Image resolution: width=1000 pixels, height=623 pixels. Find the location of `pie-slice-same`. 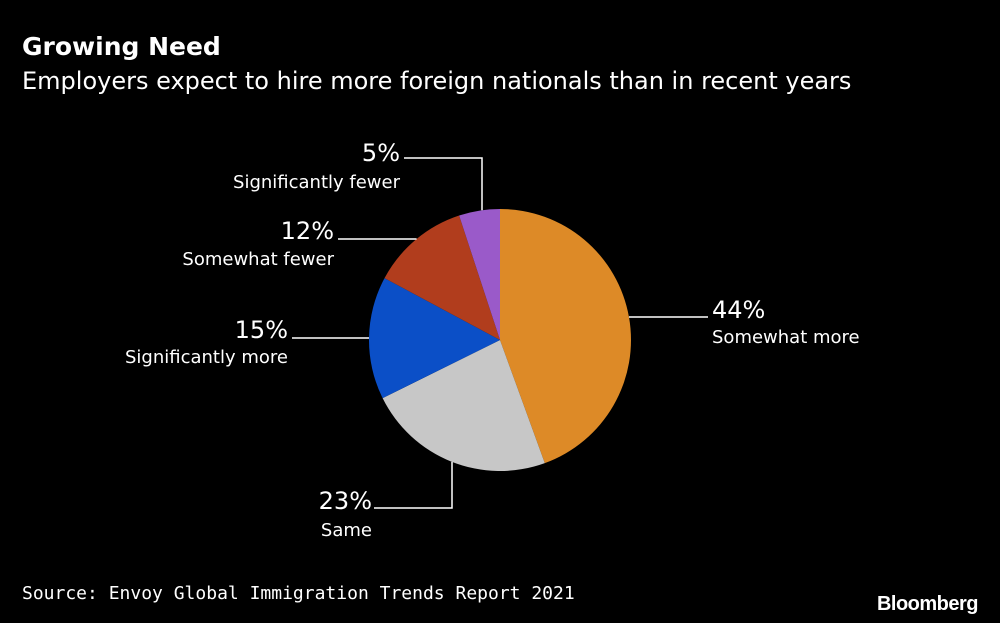

pie-slice-same is located at coordinates (463, 405).